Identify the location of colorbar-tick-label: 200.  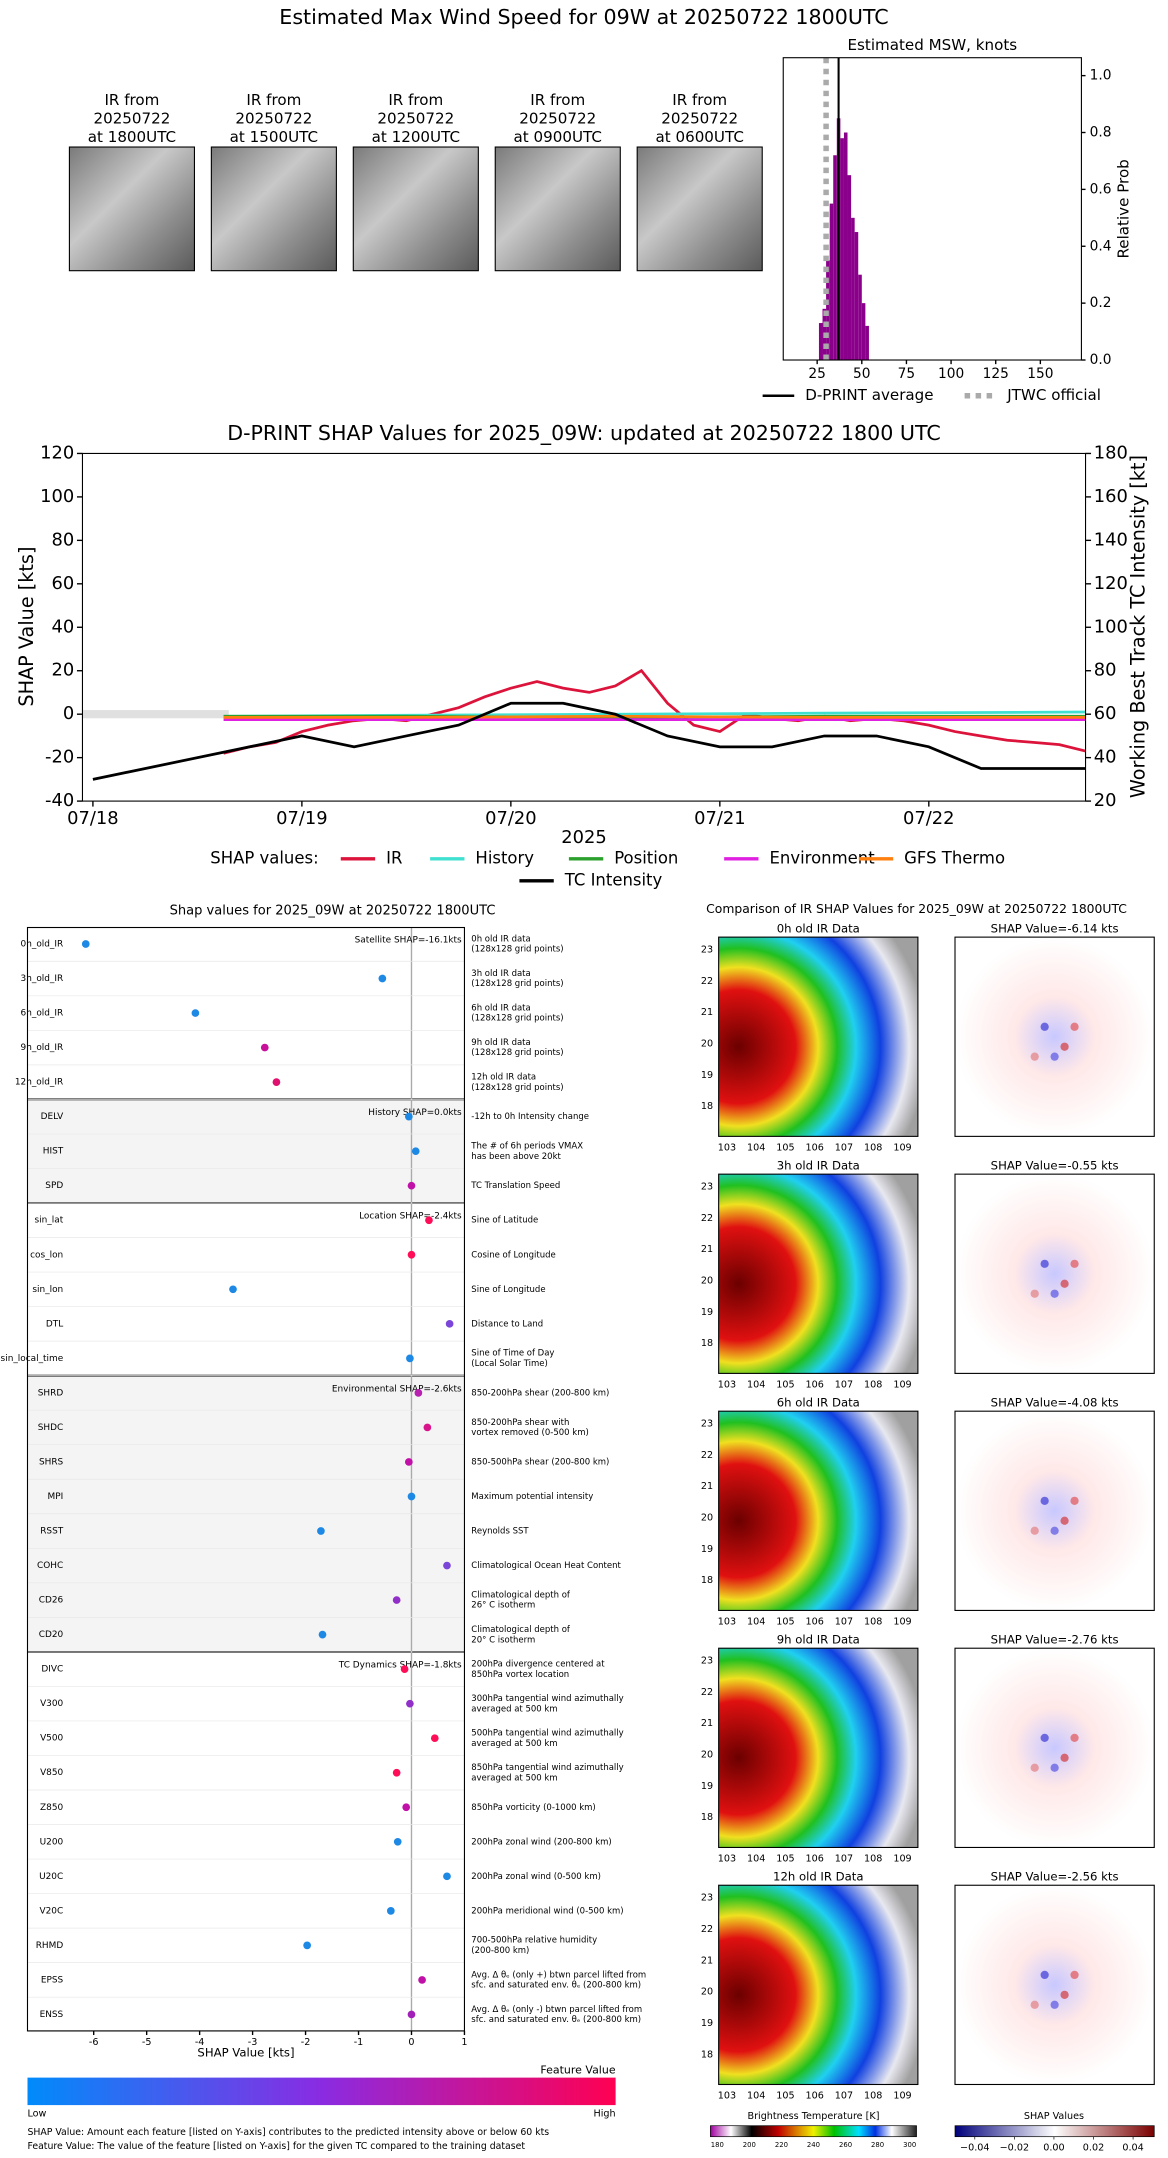
(749, 2145).